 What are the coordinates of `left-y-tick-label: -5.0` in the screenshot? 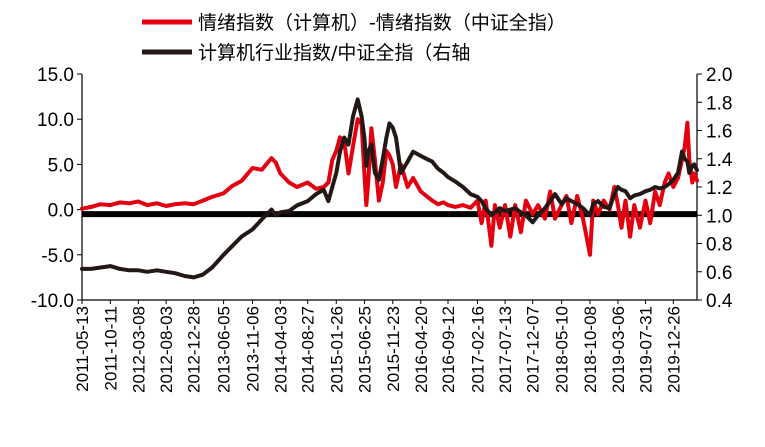 It's located at (57, 256).